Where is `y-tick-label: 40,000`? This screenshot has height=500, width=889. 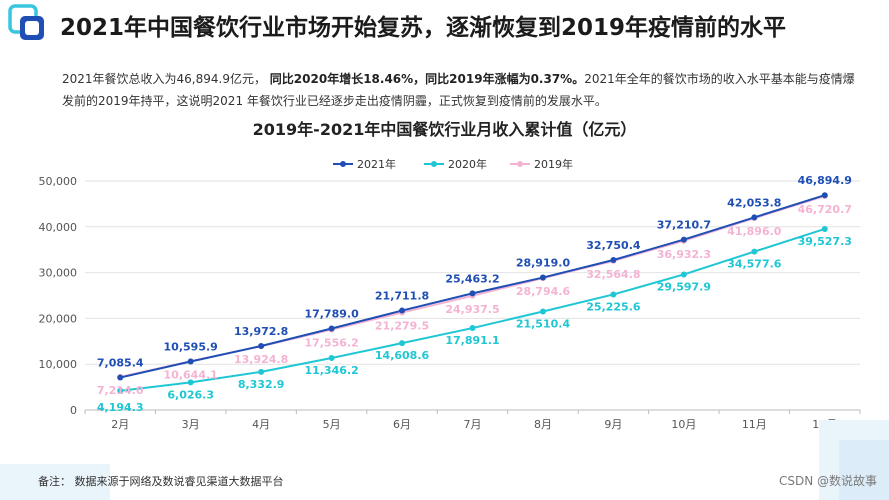 y-tick-label: 40,000 is located at coordinates (58, 227).